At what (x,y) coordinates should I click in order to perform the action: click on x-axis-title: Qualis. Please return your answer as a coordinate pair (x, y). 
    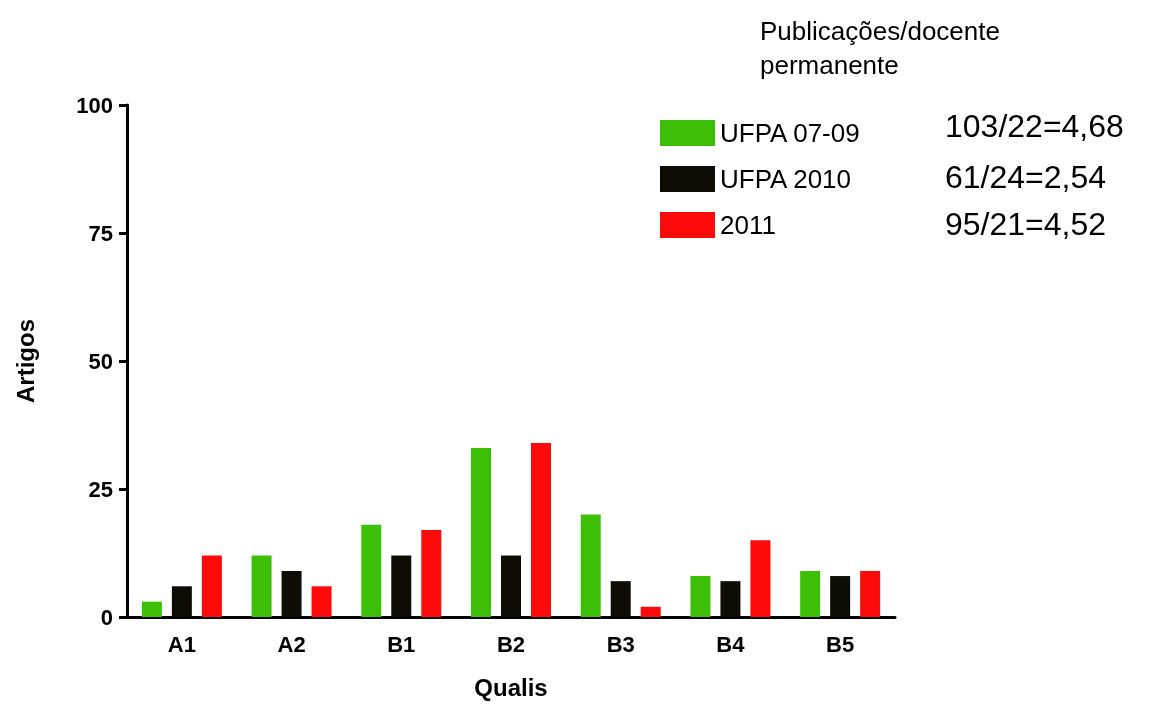
    Looking at the image, I should click on (511, 687).